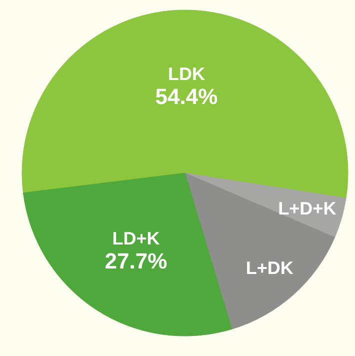 The height and width of the screenshot is (356, 355). Describe the element at coordinates (136, 238) in the screenshot. I see `slice-label: LD+K` at that location.